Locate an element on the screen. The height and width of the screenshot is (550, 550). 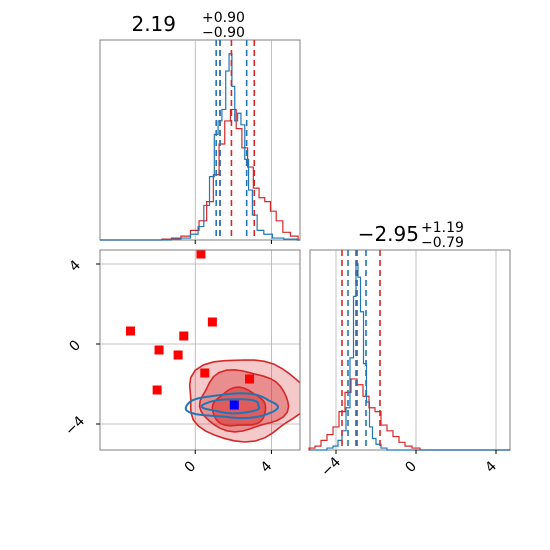
param1-histogram-frame is located at coordinates (200, 140).